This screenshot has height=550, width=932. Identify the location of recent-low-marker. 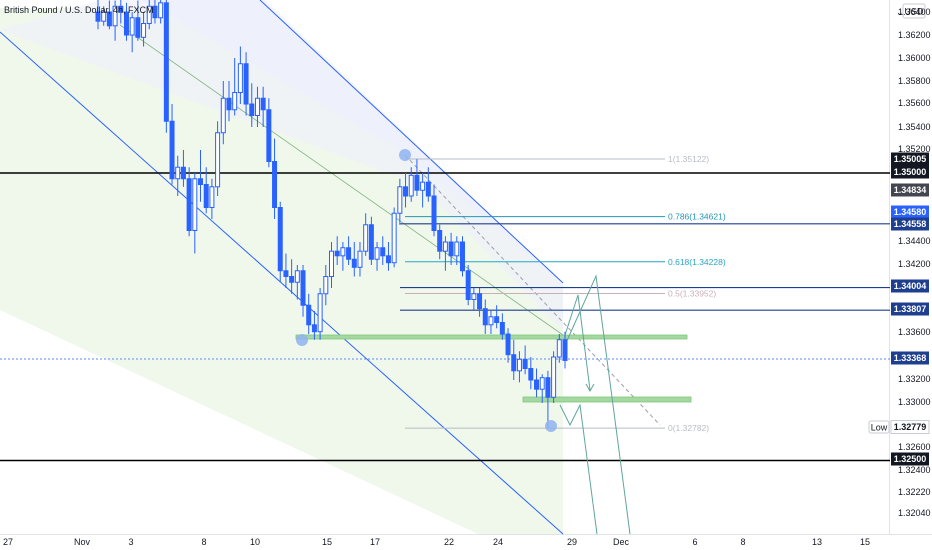
(551, 426).